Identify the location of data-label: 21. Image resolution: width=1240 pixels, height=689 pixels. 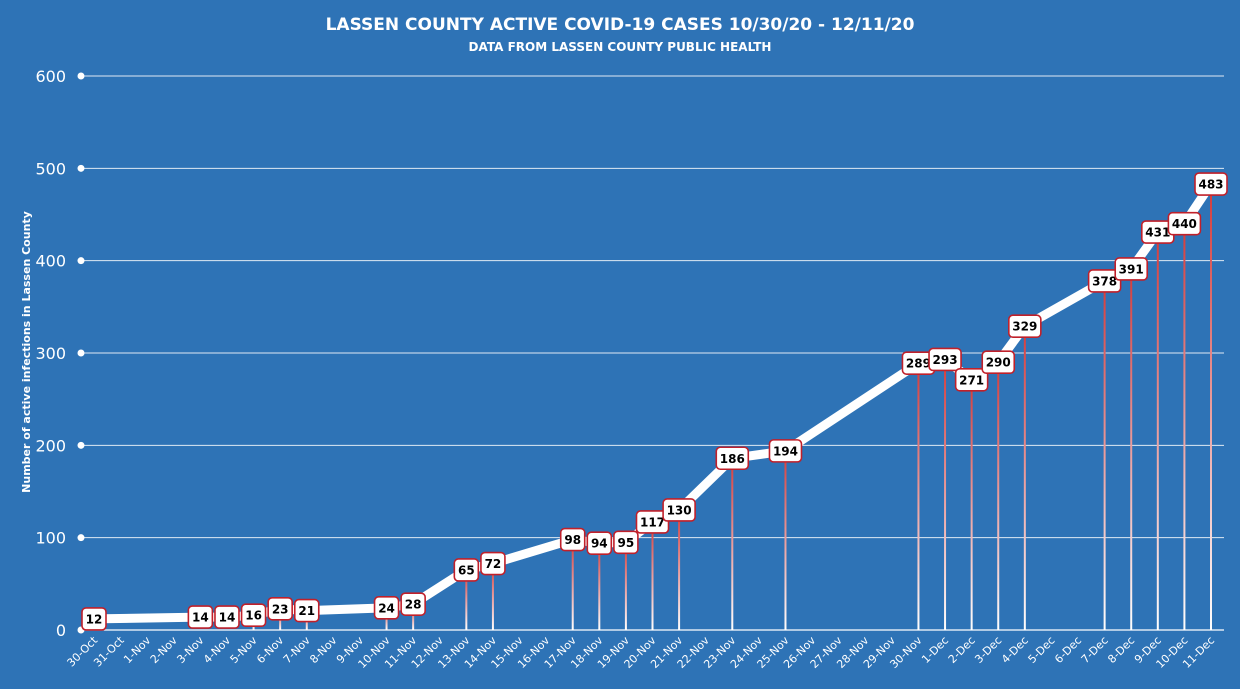
(306, 611).